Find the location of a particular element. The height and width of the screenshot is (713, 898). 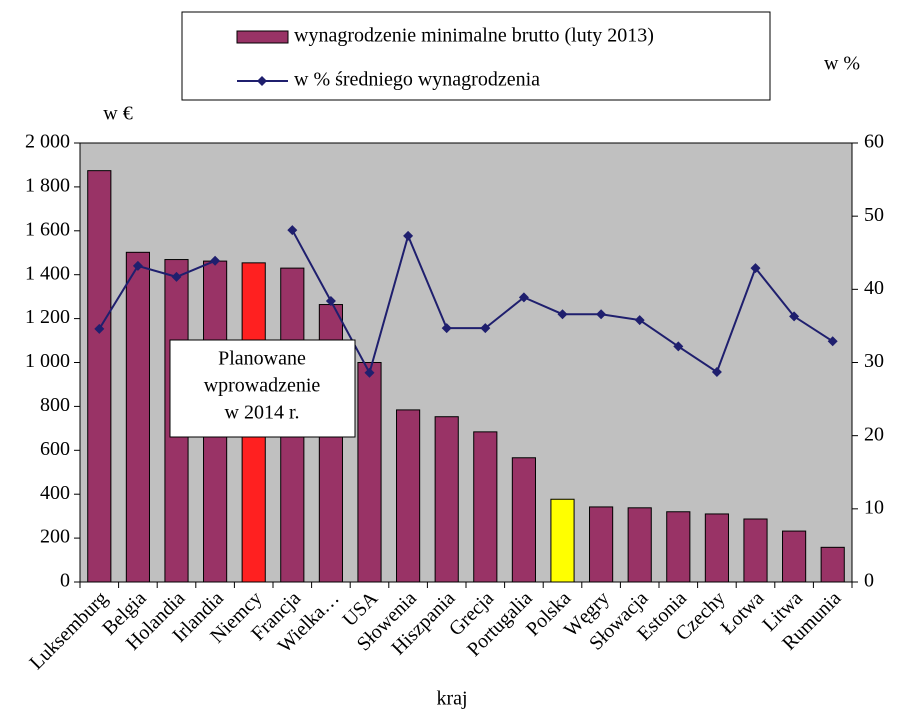

annotation-text: Planowane is located at coordinates (262, 359).